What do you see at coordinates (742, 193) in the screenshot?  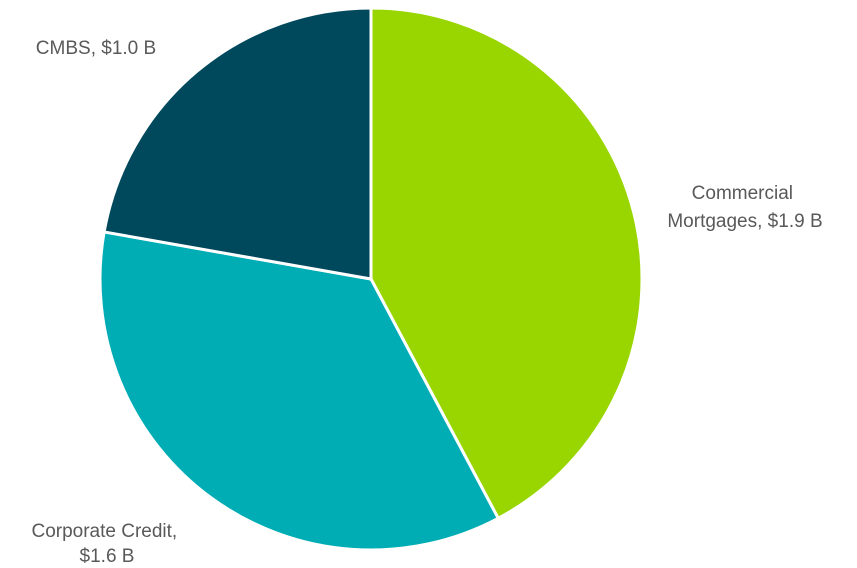 I see `label-commercial-mortgages-line-1: Commercial` at bounding box center [742, 193].